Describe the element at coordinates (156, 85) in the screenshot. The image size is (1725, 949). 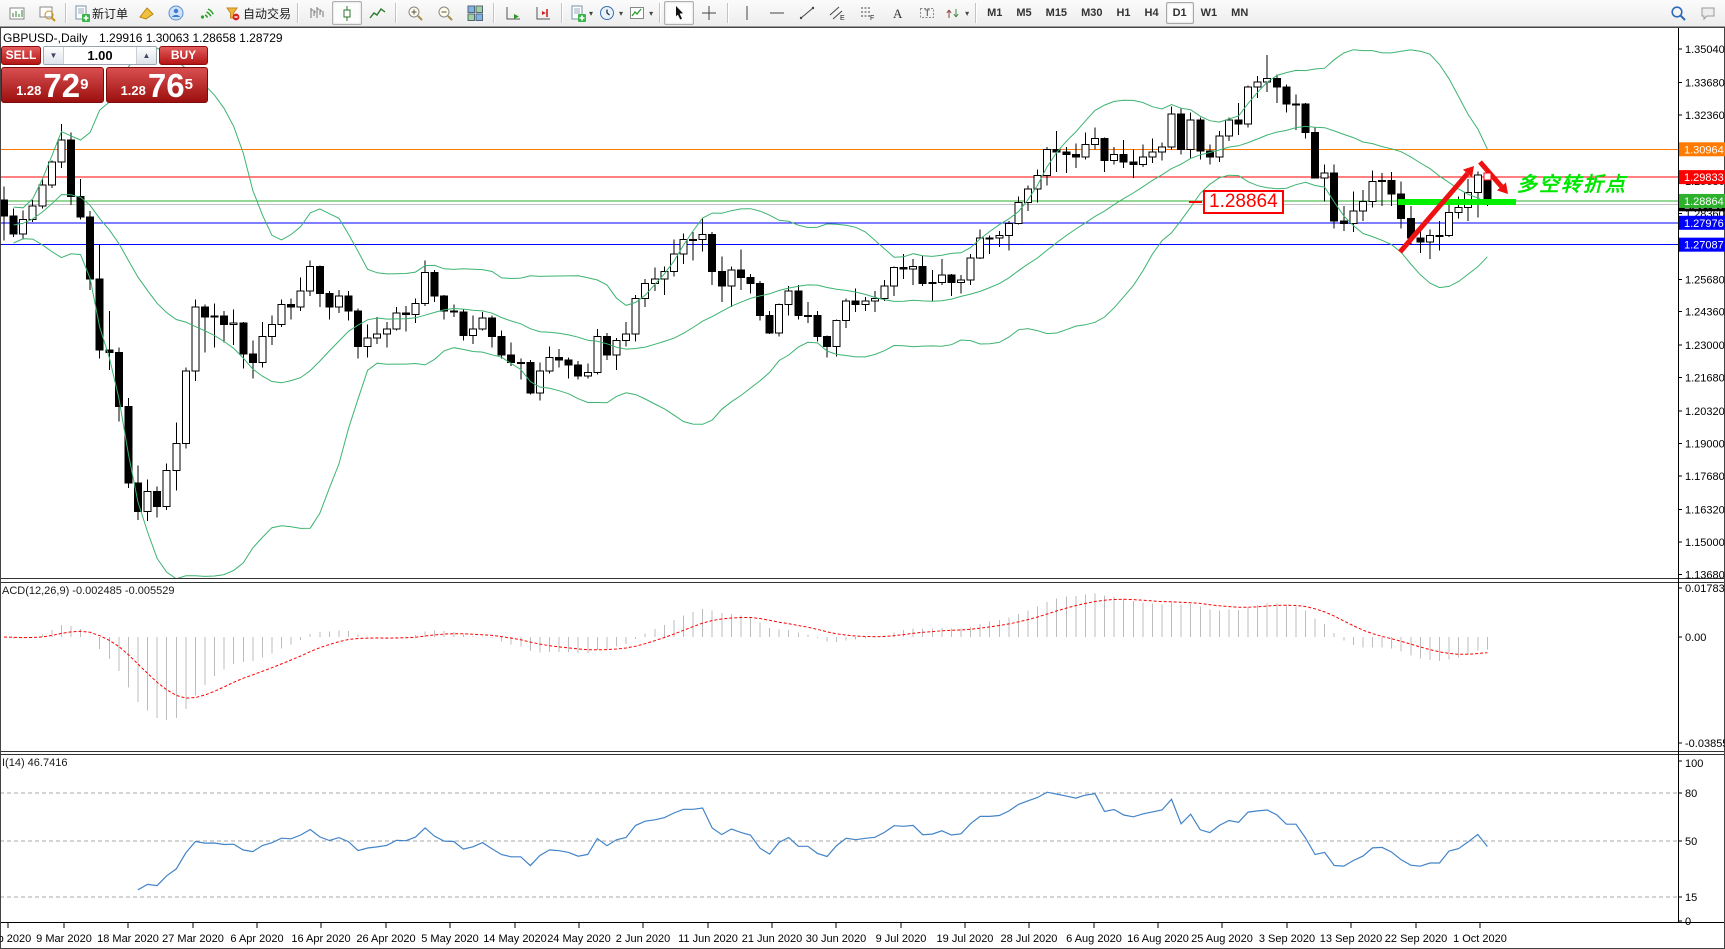
I see `buy-price-box: 1.28 76 5` at that location.